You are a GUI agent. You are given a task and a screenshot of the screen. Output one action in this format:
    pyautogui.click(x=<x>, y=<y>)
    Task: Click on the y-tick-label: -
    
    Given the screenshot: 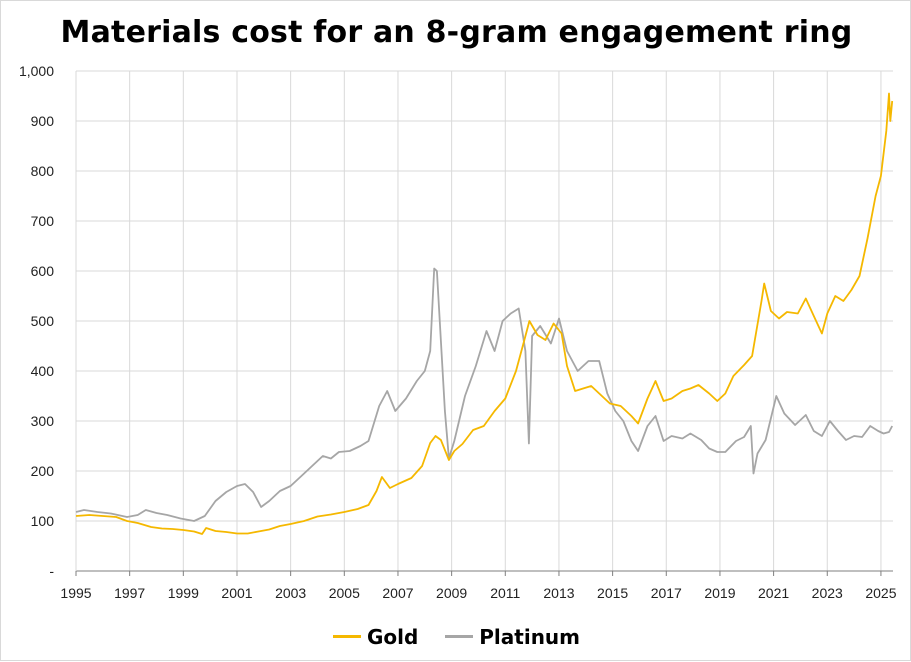 What is the action you would take?
    pyautogui.click(x=51, y=571)
    